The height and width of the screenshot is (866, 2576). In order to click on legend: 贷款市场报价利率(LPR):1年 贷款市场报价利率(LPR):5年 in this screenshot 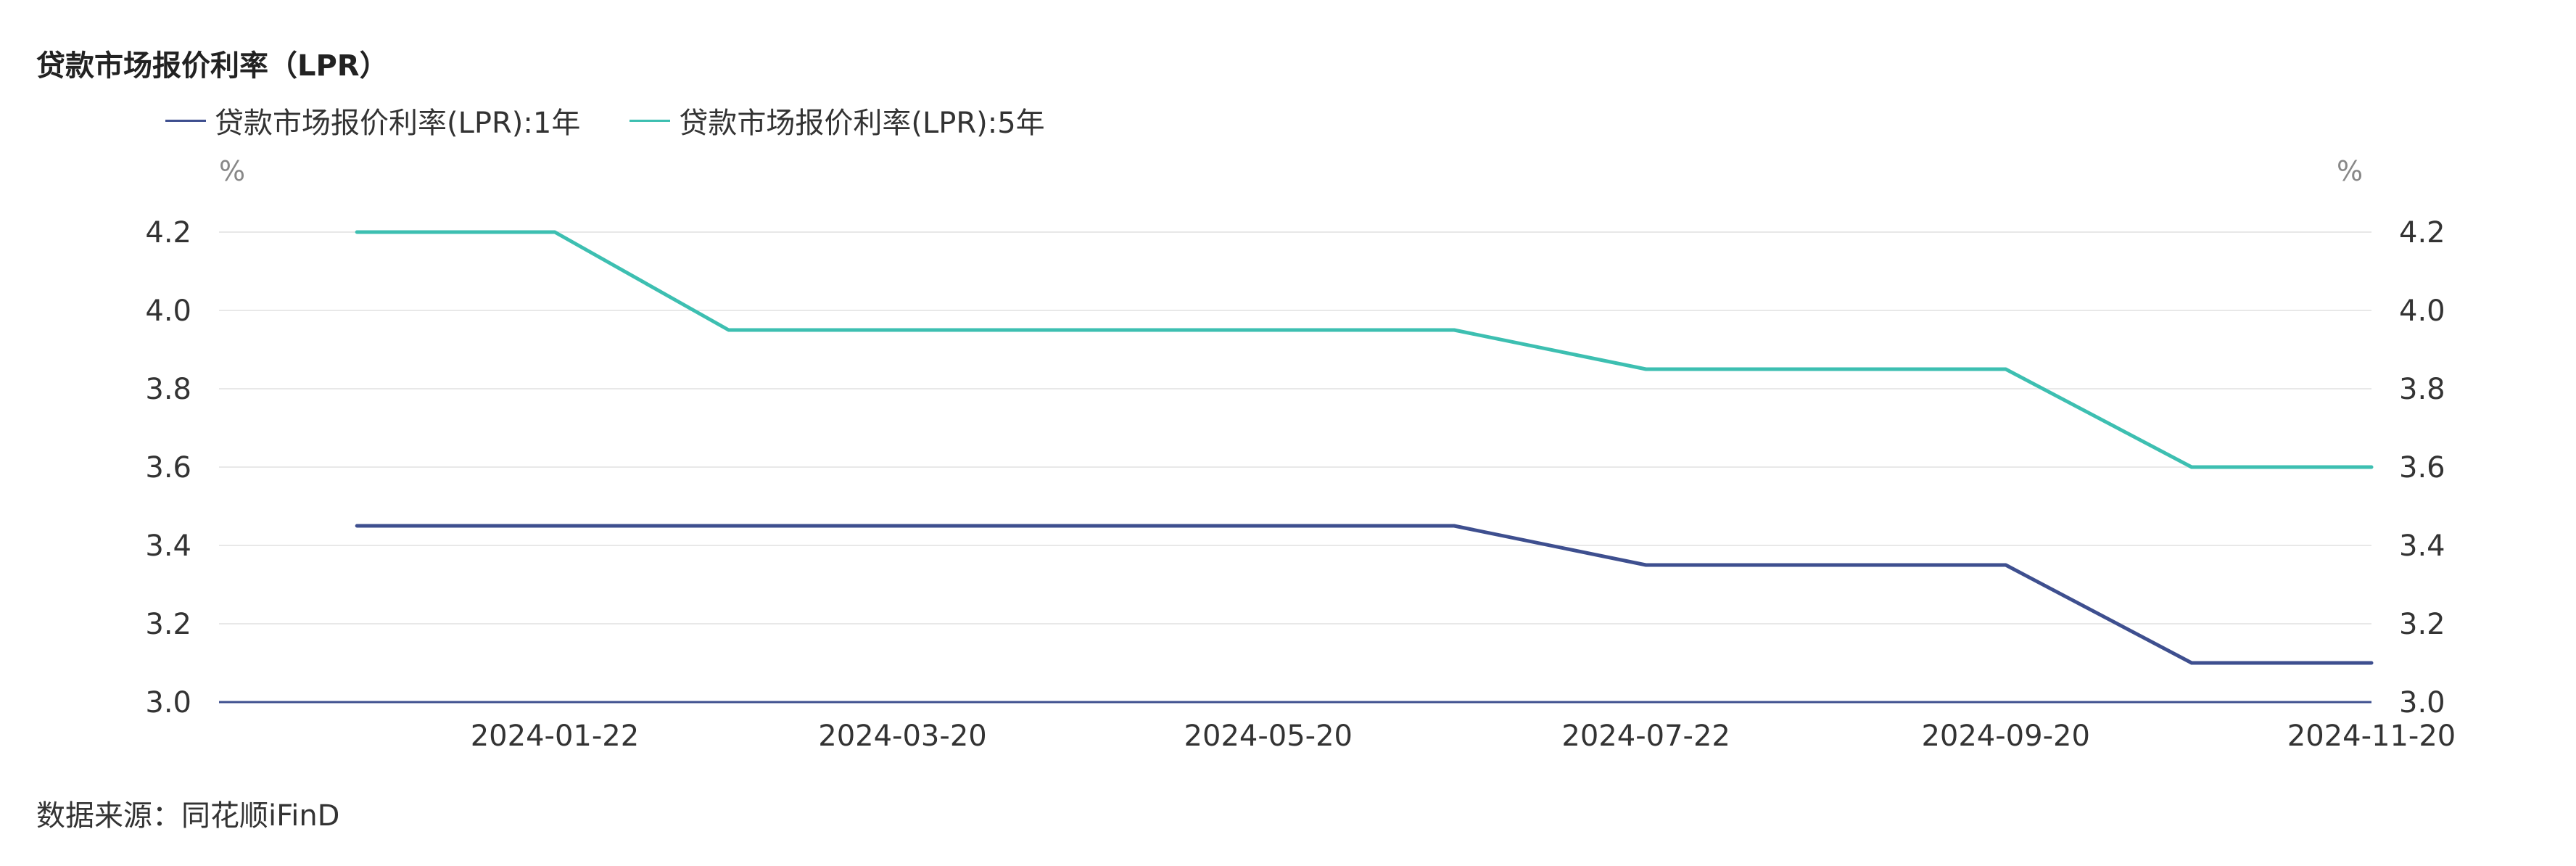, I will do `click(629, 120)`.